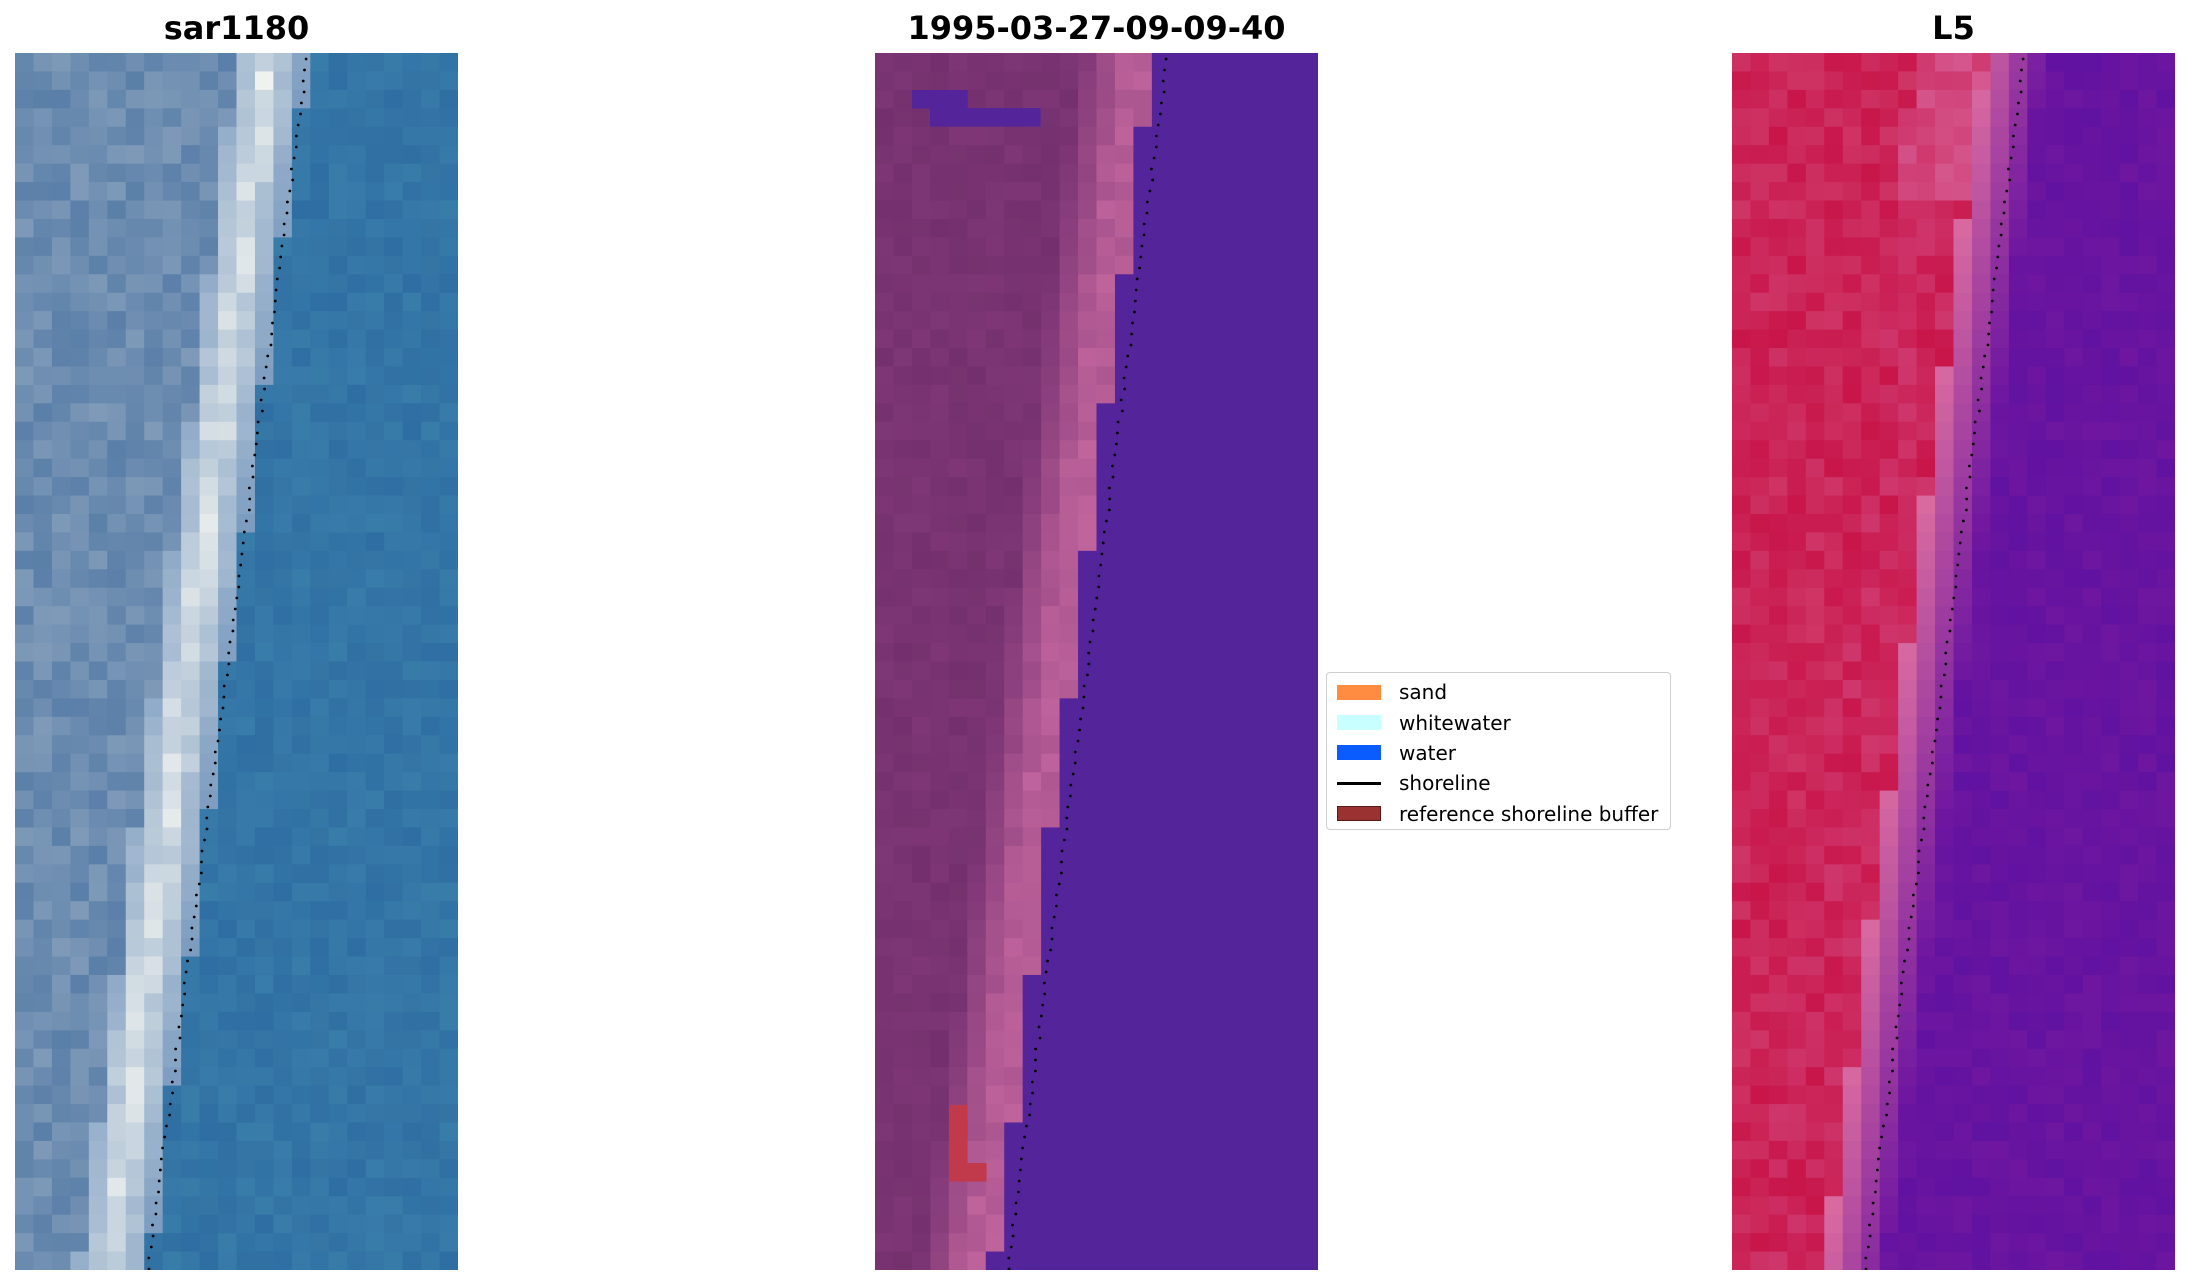 Image resolution: width=2187 pixels, height=1283 pixels. Describe the element at coordinates (1529, 813) in the screenshot. I see `legend-label-buffer: reference shoreline buffer` at that location.